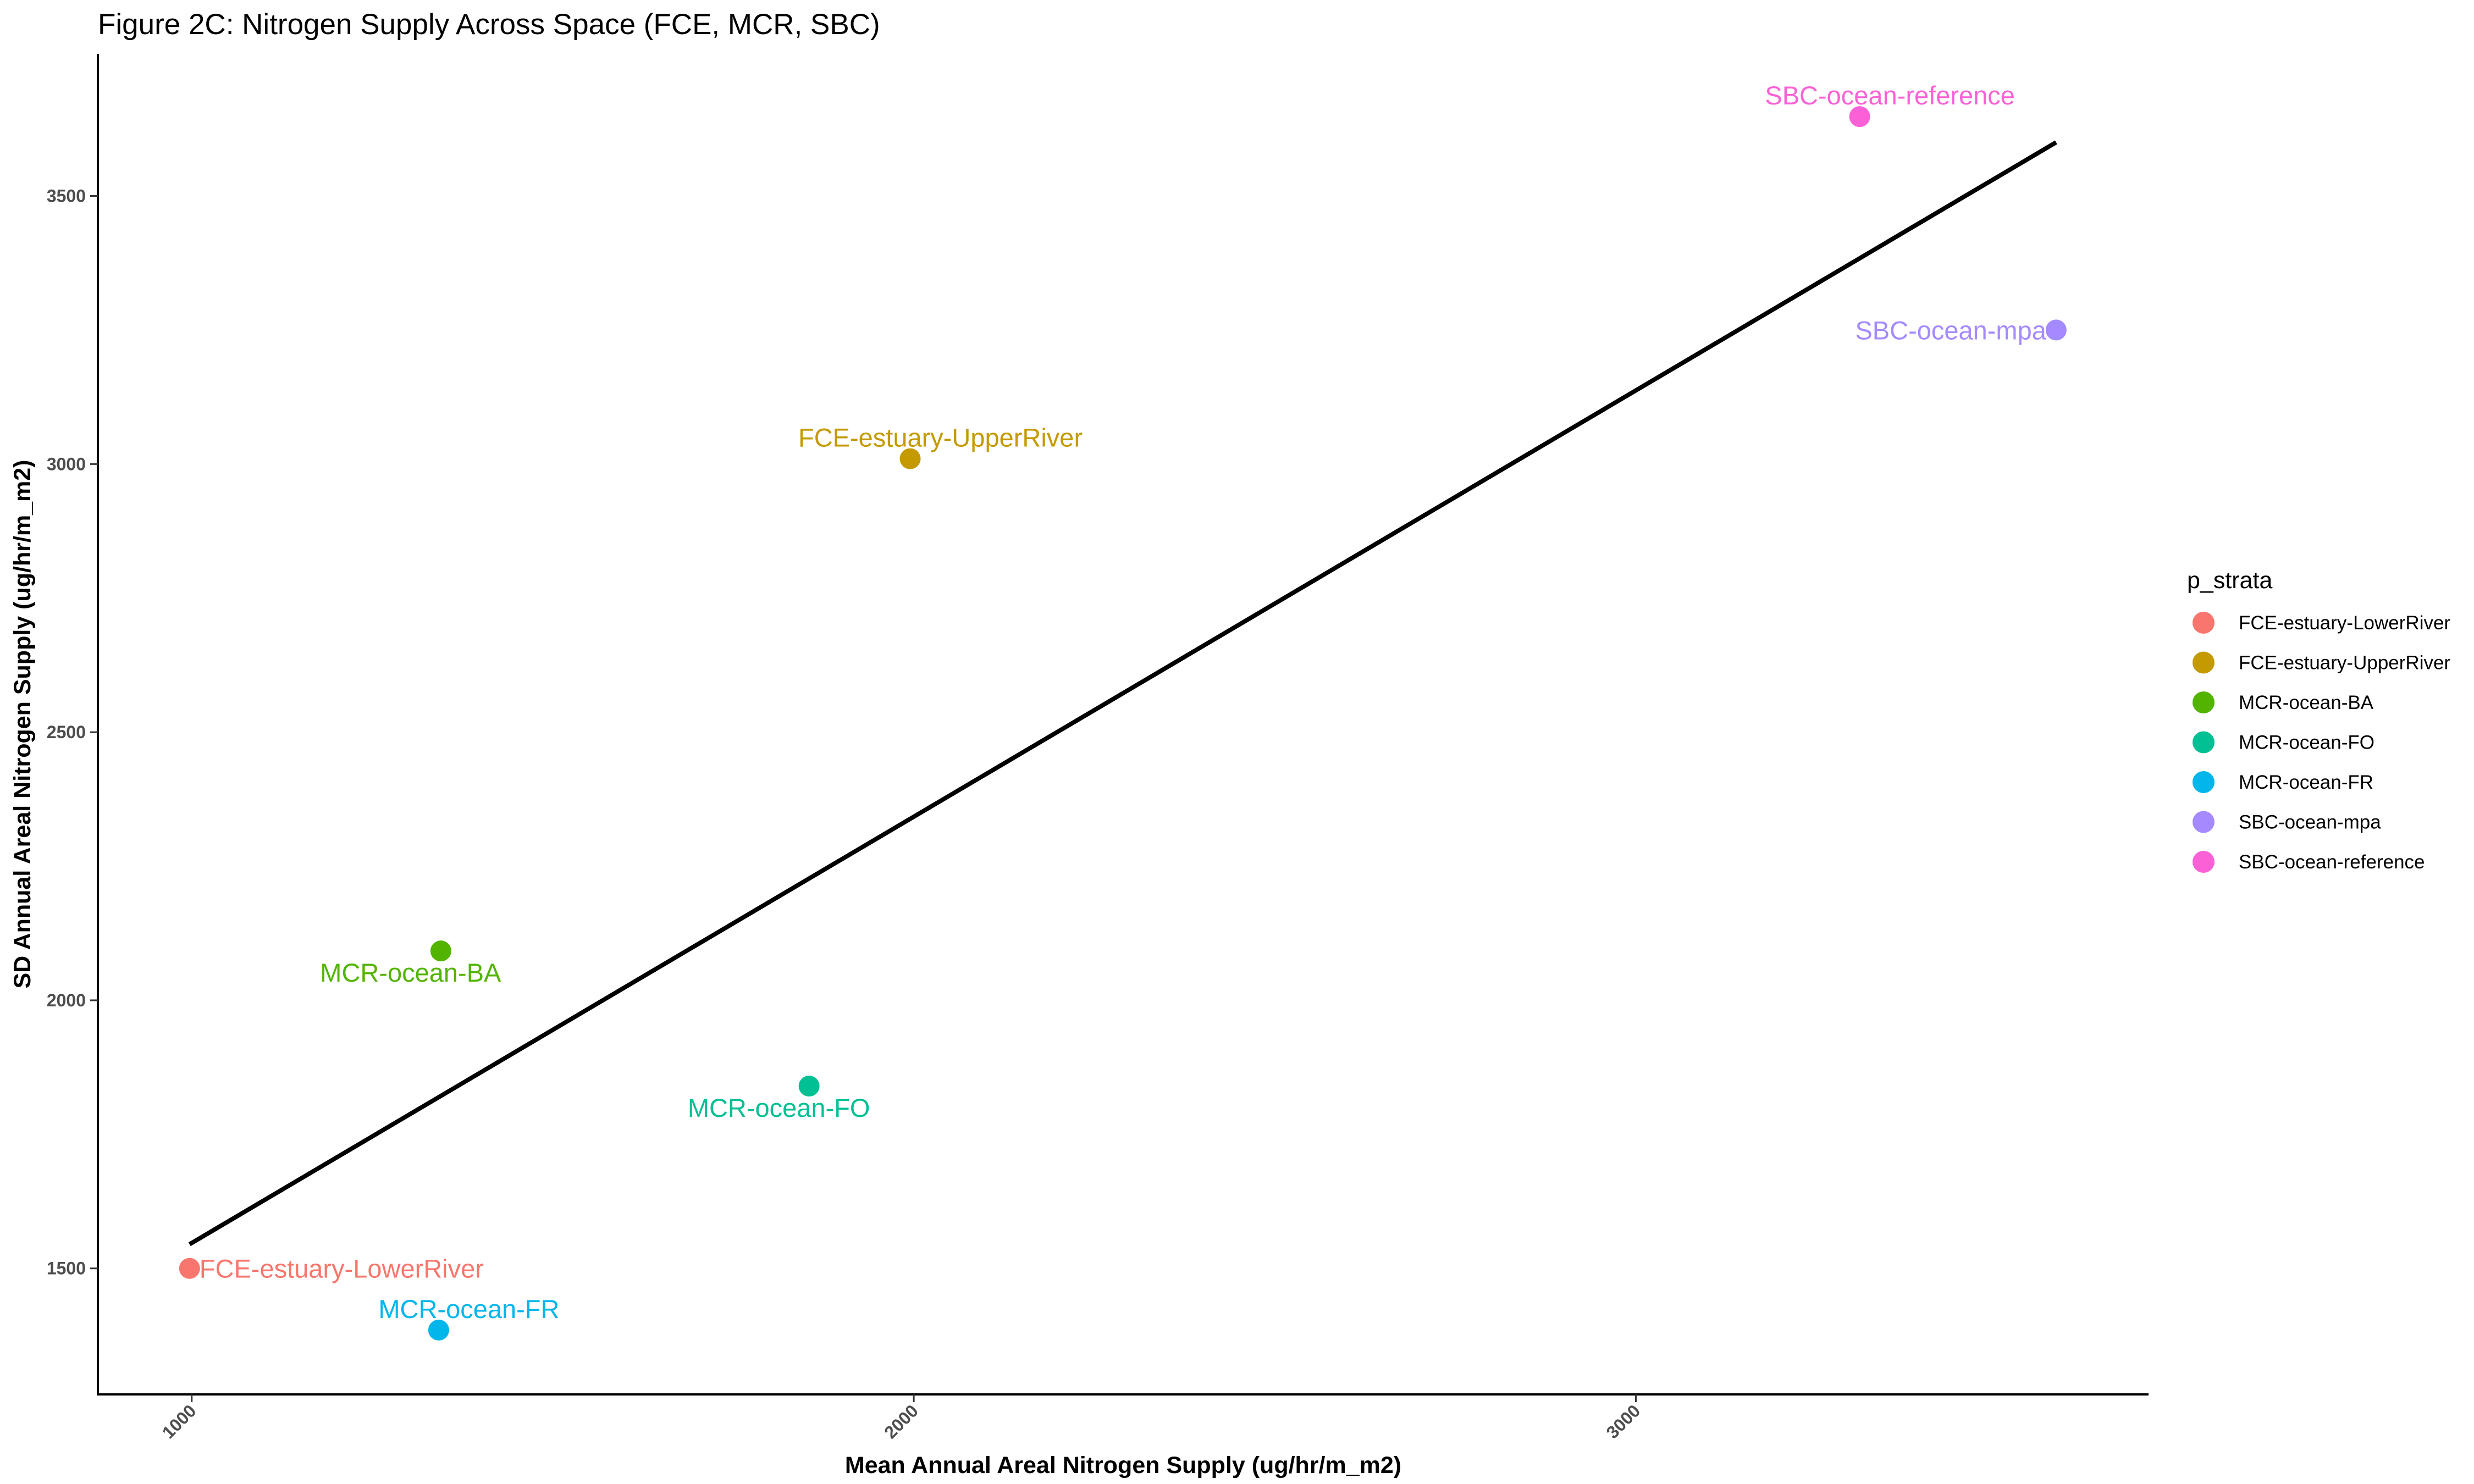 The image size is (2474, 1484). I want to click on y-axis-ticks: 1500 2000 2500 3000 3500, so click(73, 732).